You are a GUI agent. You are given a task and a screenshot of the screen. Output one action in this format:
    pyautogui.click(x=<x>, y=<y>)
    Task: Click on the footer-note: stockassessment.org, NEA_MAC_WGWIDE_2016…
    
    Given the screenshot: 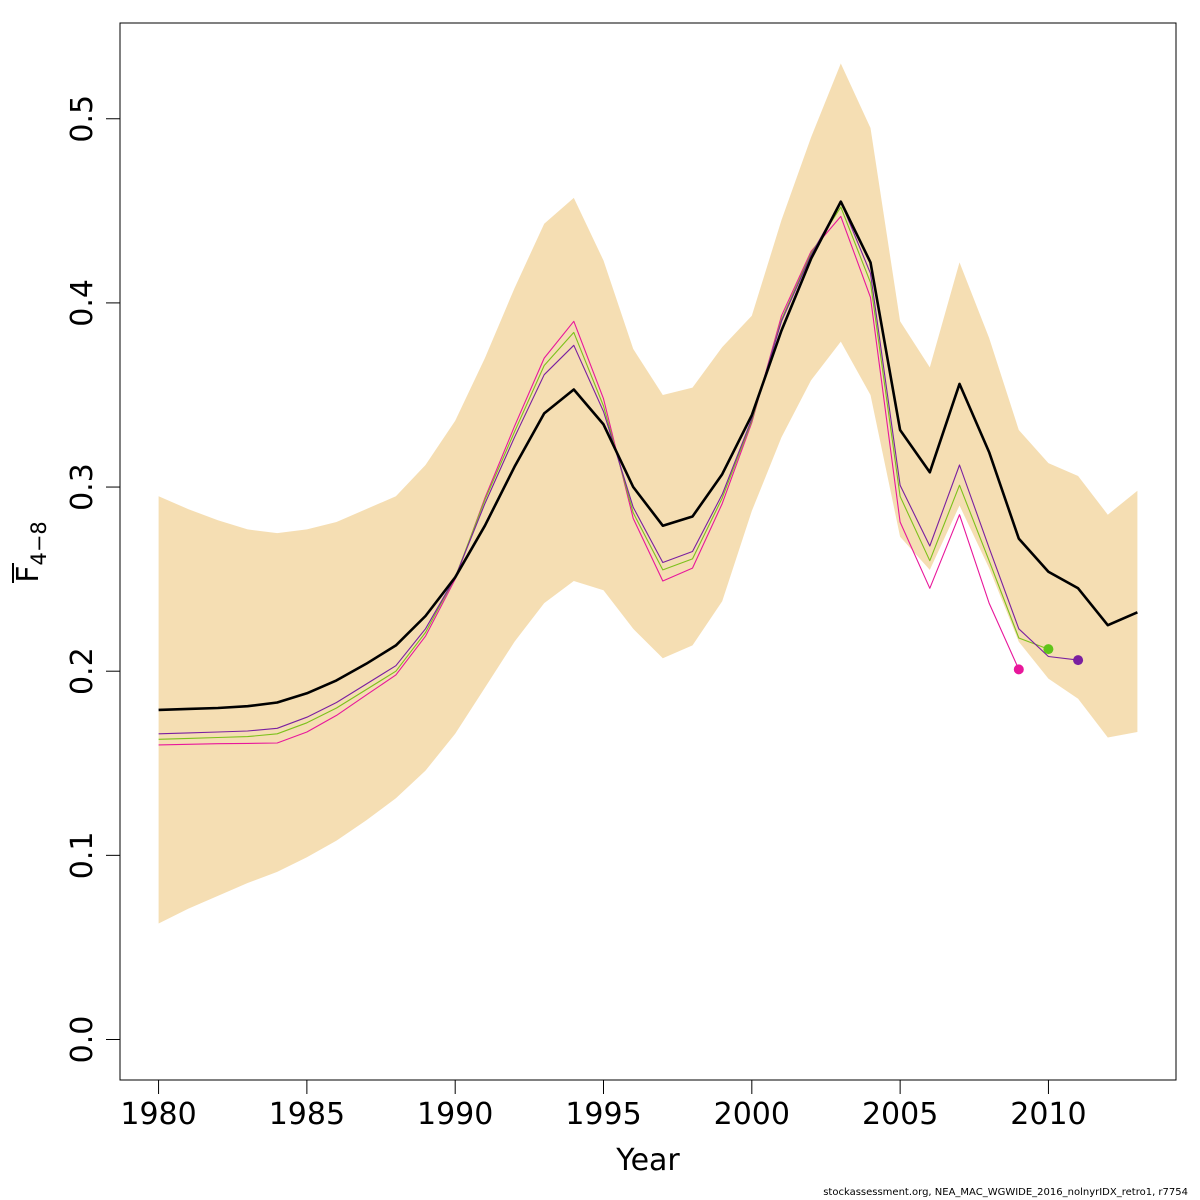 What is the action you would take?
    pyautogui.click(x=1005, y=1192)
    